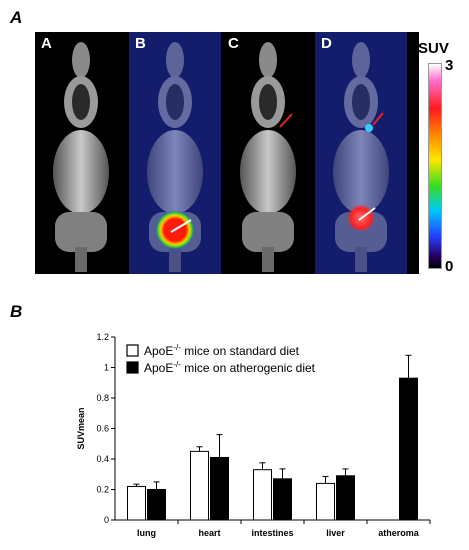 The height and width of the screenshot is (550, 469). I want to click on y-tick-label: 1.2, so click(102, 337).